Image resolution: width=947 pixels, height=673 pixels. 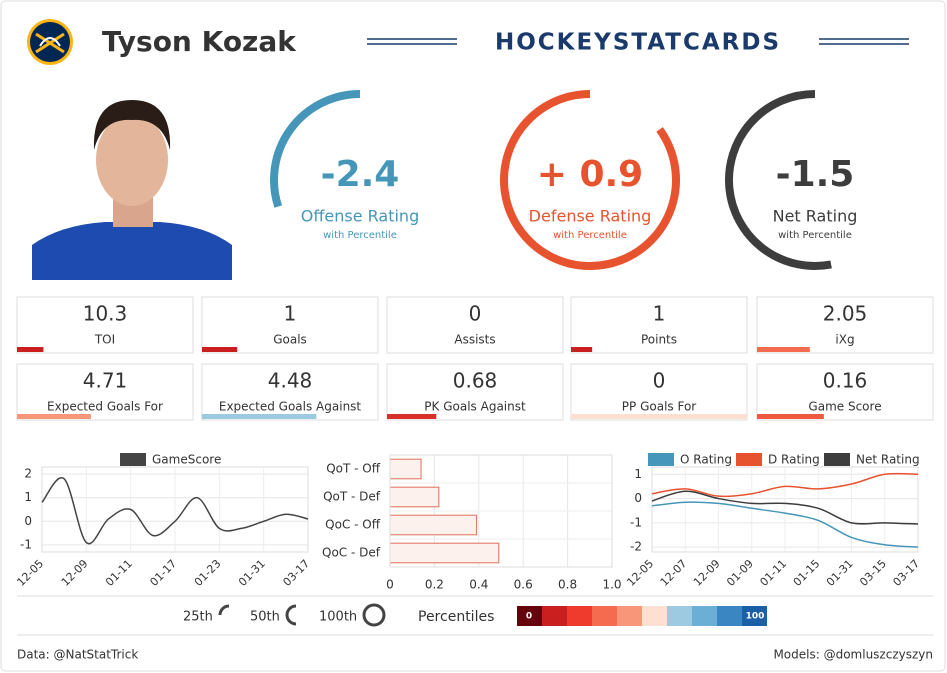 What do you see at coordinates (105, 407) in the screenshot?
I see `stat-label: Expected Goals For` at bounding box center [105, 407].